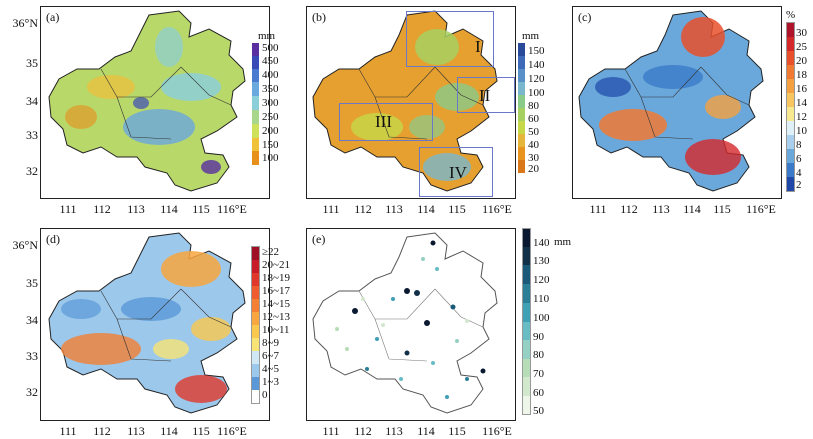 The image size is (813, 439). Describe the element at coordinates (276, 278) in the screenshot. I see `colorbar-tick: 18~19` at that location.